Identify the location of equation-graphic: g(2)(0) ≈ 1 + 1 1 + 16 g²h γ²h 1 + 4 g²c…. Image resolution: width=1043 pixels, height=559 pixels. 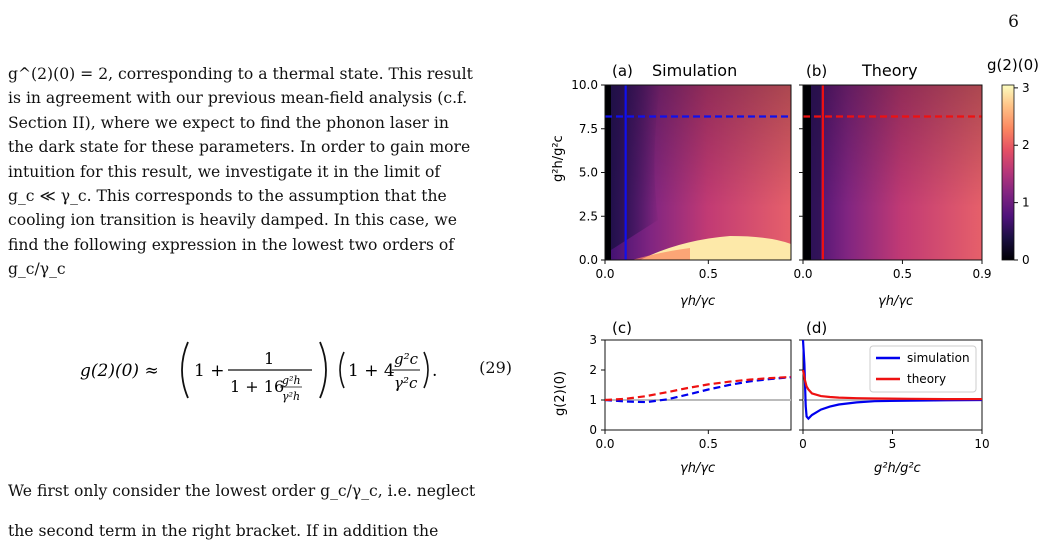
(258, 372).